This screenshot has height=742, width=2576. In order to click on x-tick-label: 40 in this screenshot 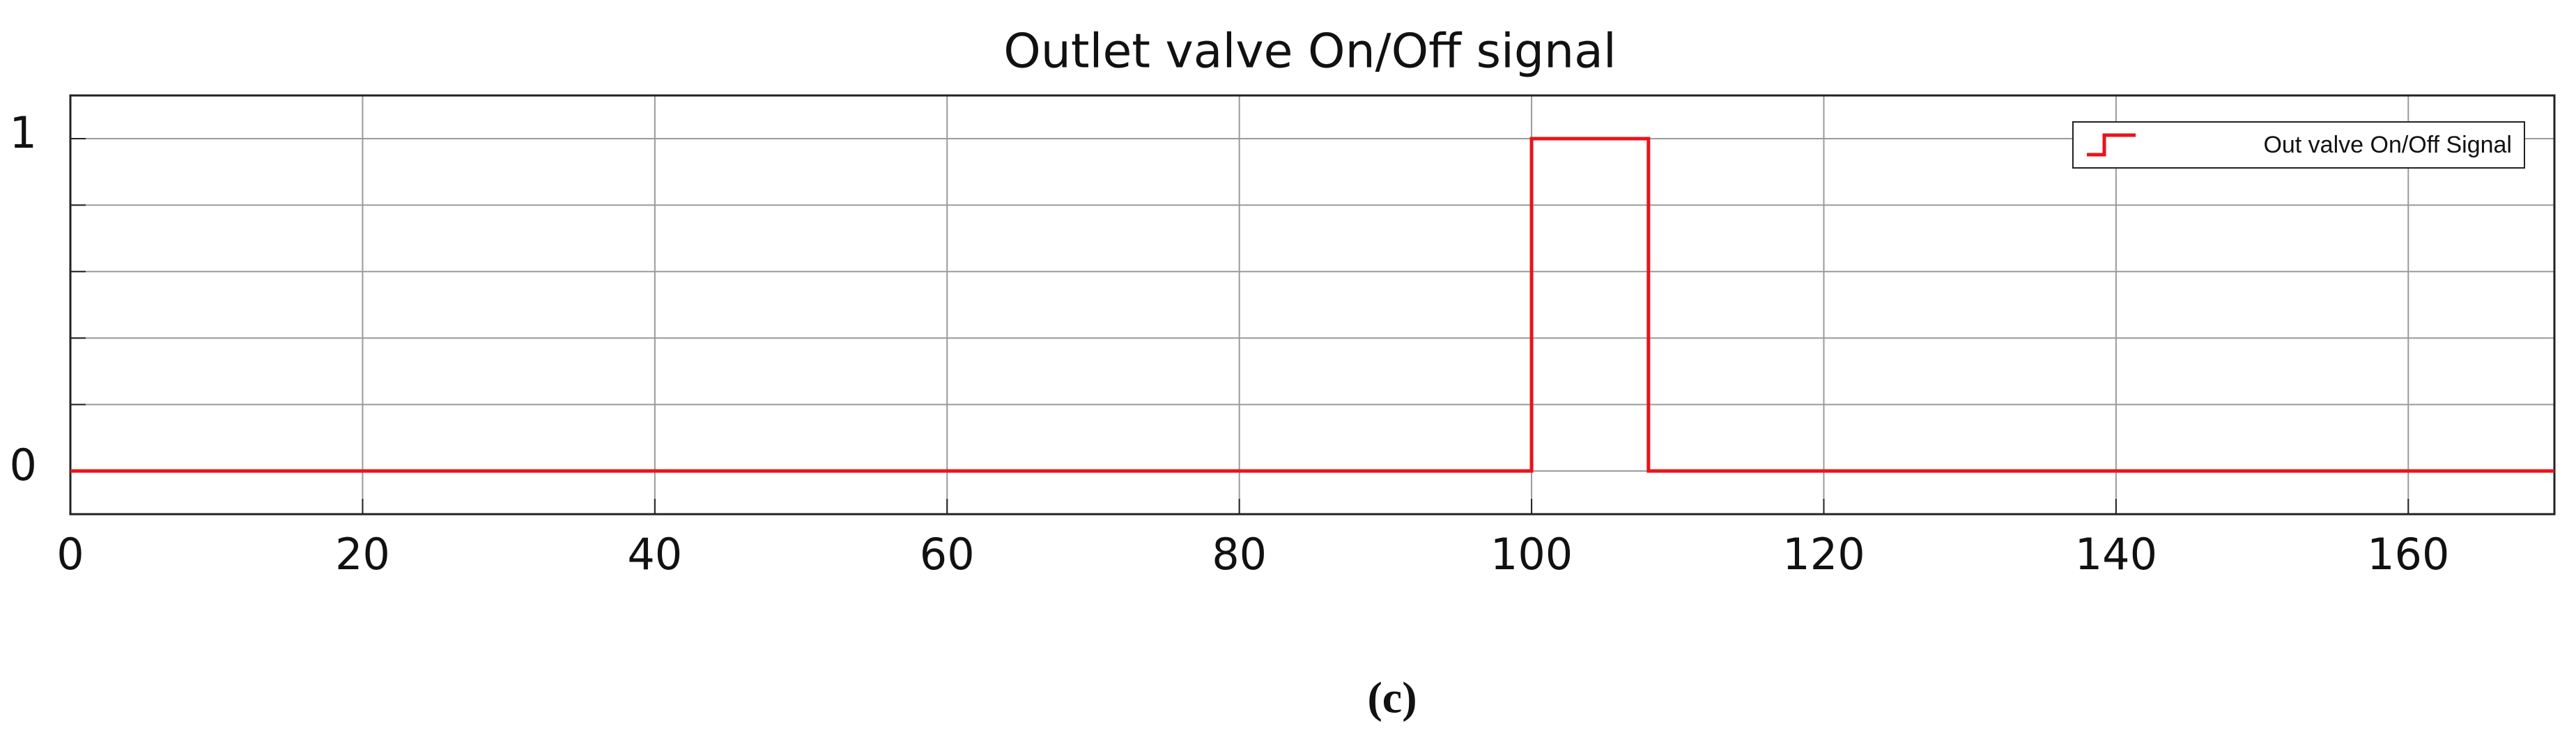, I will do `click(654, 554)`.